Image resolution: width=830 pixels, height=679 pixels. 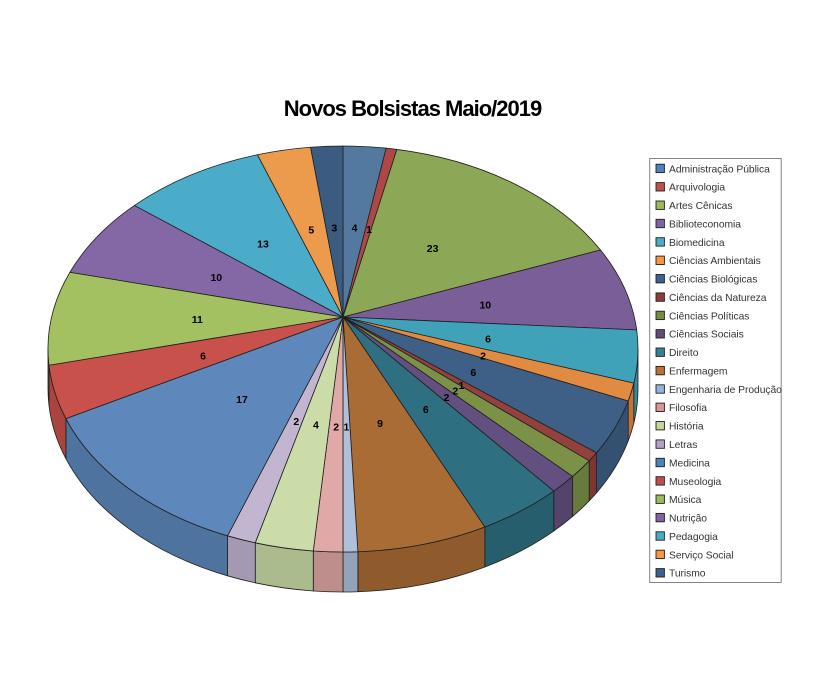 What do you see at coordinates (689, 463) in the screenshot?
I see `svg-text: Medicina` at bounding box center [689, 463].